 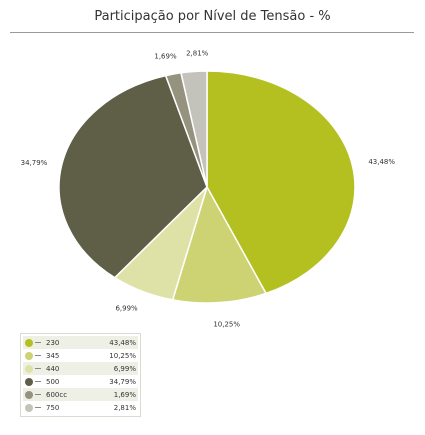 I want to click on legend-value: 1,69%, so click(x=124, y=394).